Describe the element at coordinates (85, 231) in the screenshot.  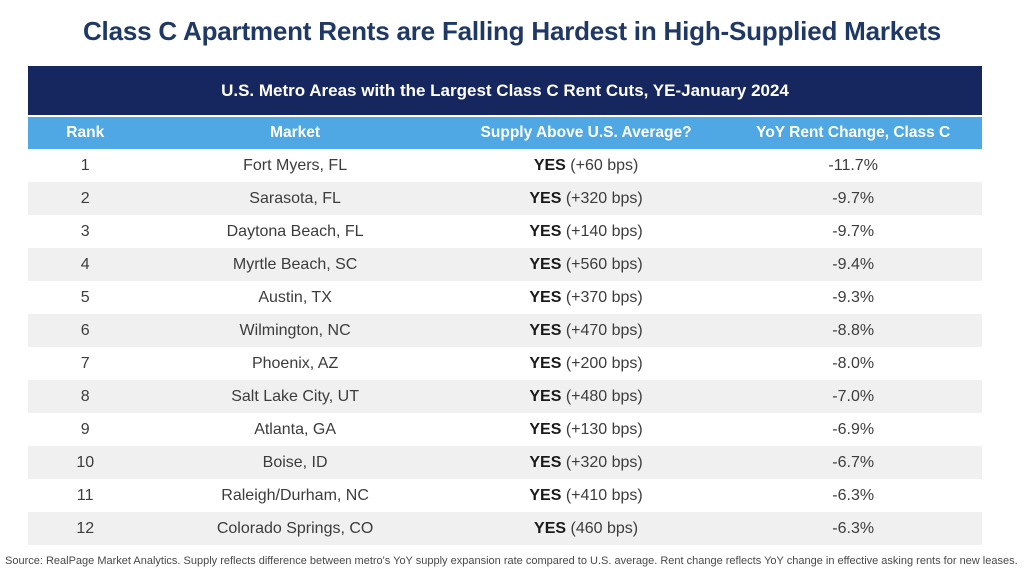
I see `cell-rank: 3` at that location.